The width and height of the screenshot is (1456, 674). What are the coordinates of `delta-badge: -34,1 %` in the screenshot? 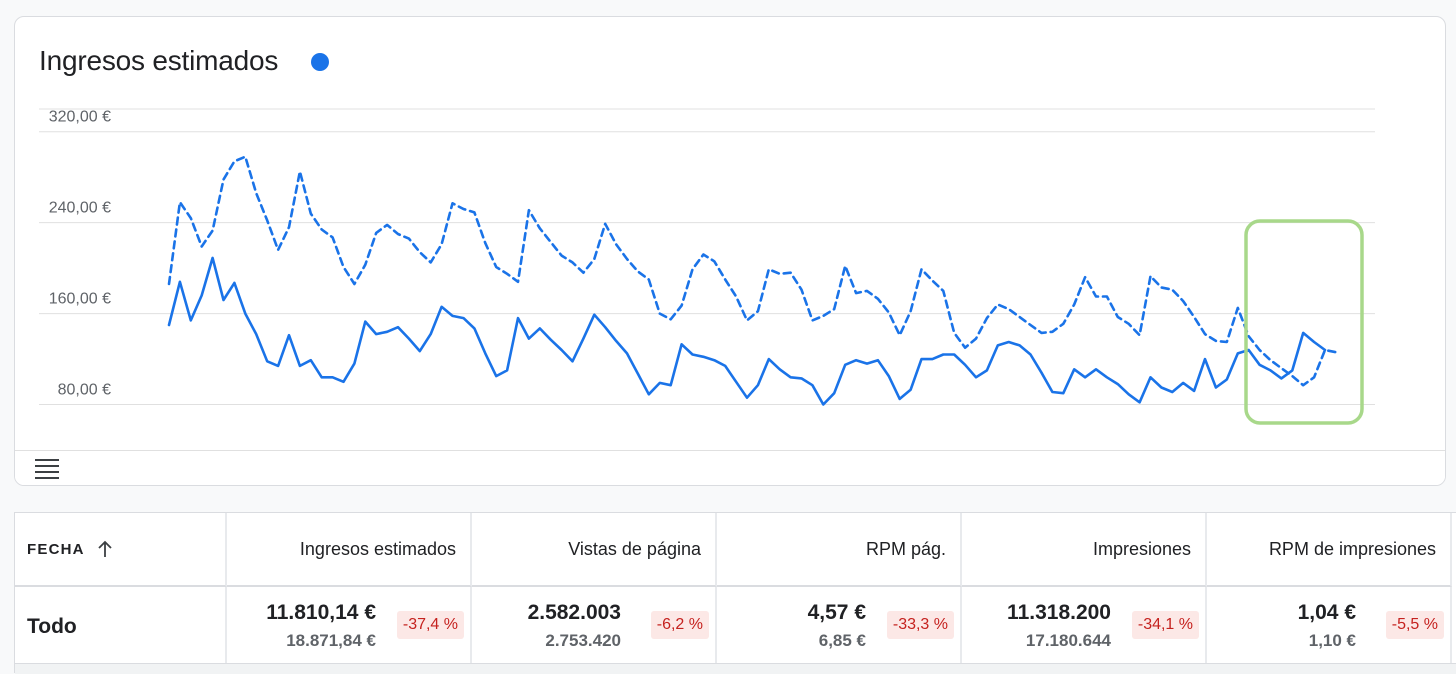 It's located at (1165, 625).